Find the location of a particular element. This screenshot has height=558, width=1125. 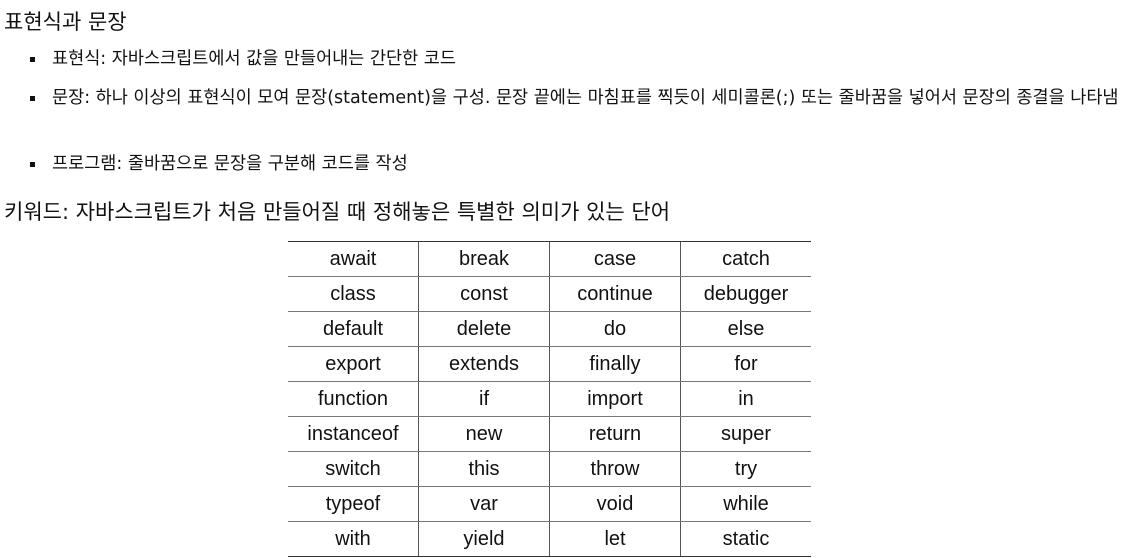

keyword-cell: export is located at coordinates (353, 364).